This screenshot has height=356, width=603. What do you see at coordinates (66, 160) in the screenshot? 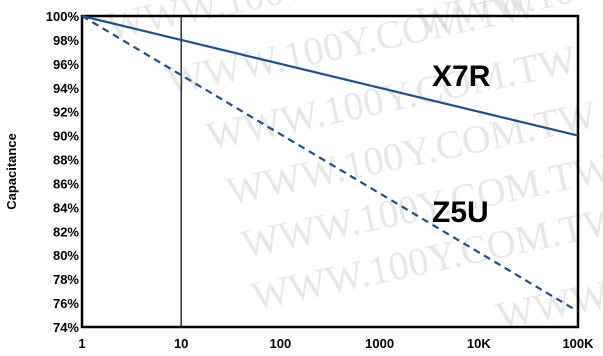
I see `y-tick-label: 88%` at bounding box center [66, 160].